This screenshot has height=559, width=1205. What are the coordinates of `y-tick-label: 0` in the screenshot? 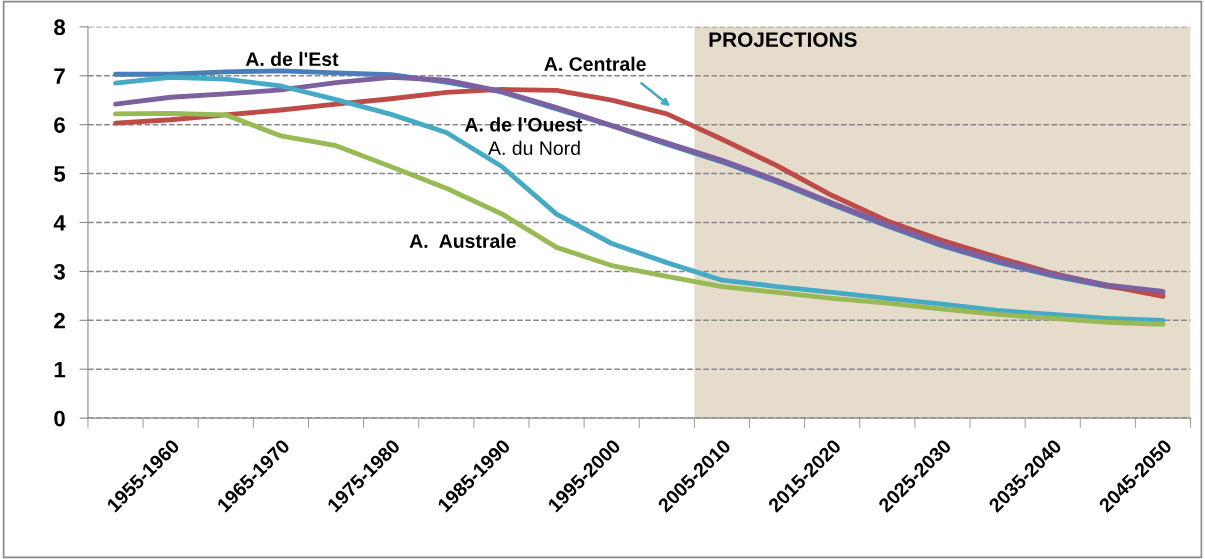 It's located at (59, 418).